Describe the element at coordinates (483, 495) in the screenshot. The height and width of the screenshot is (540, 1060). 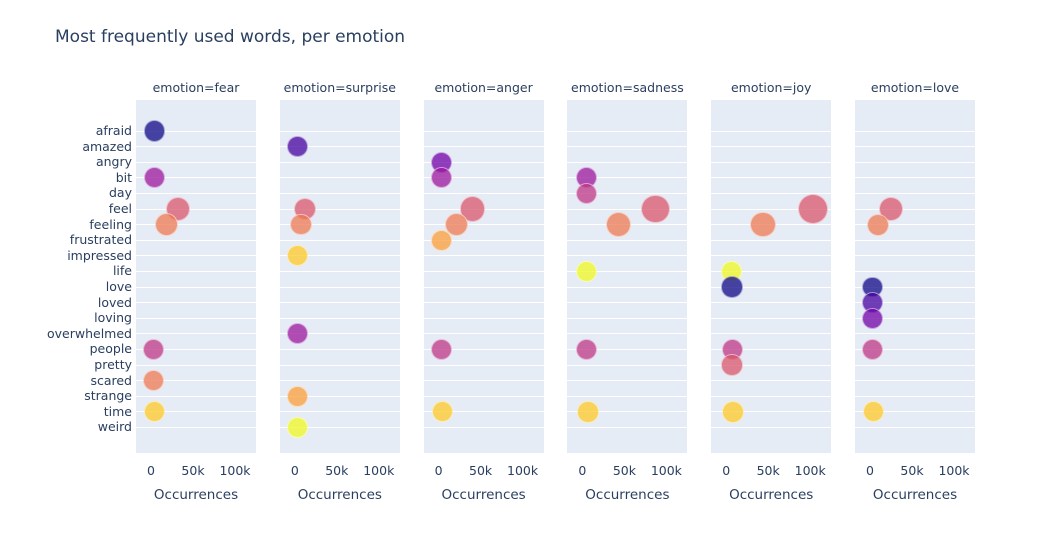
I see `x-axis-title-anger: Occurrences` at that location.